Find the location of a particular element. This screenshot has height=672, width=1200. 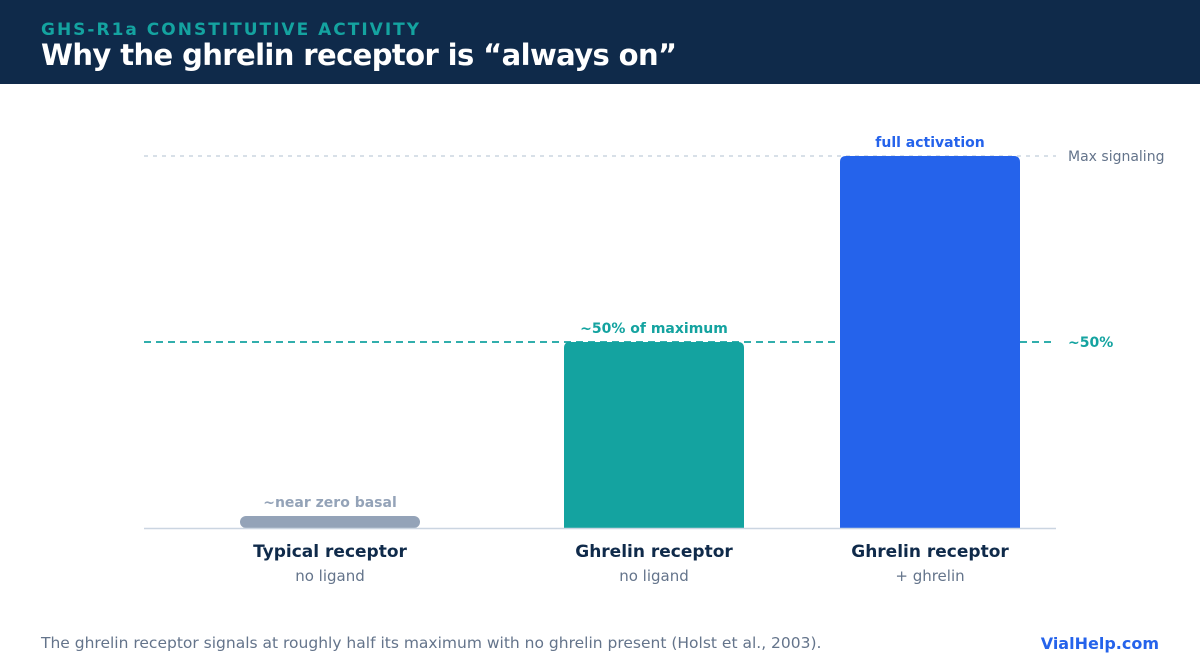

eyebrow-label: GHS-R1a CONSTITUTIVE ACTIVITY is located at coordinates (231, 30).